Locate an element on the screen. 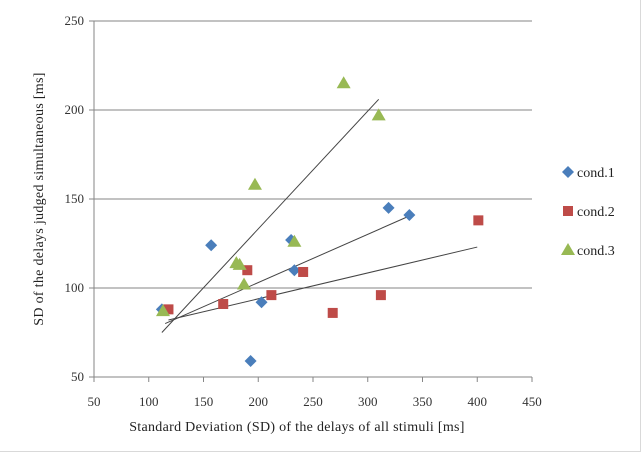 The height and width of the screenshot is (453, 642). x-tick-label: 150 is located at coordinates (204, 401).